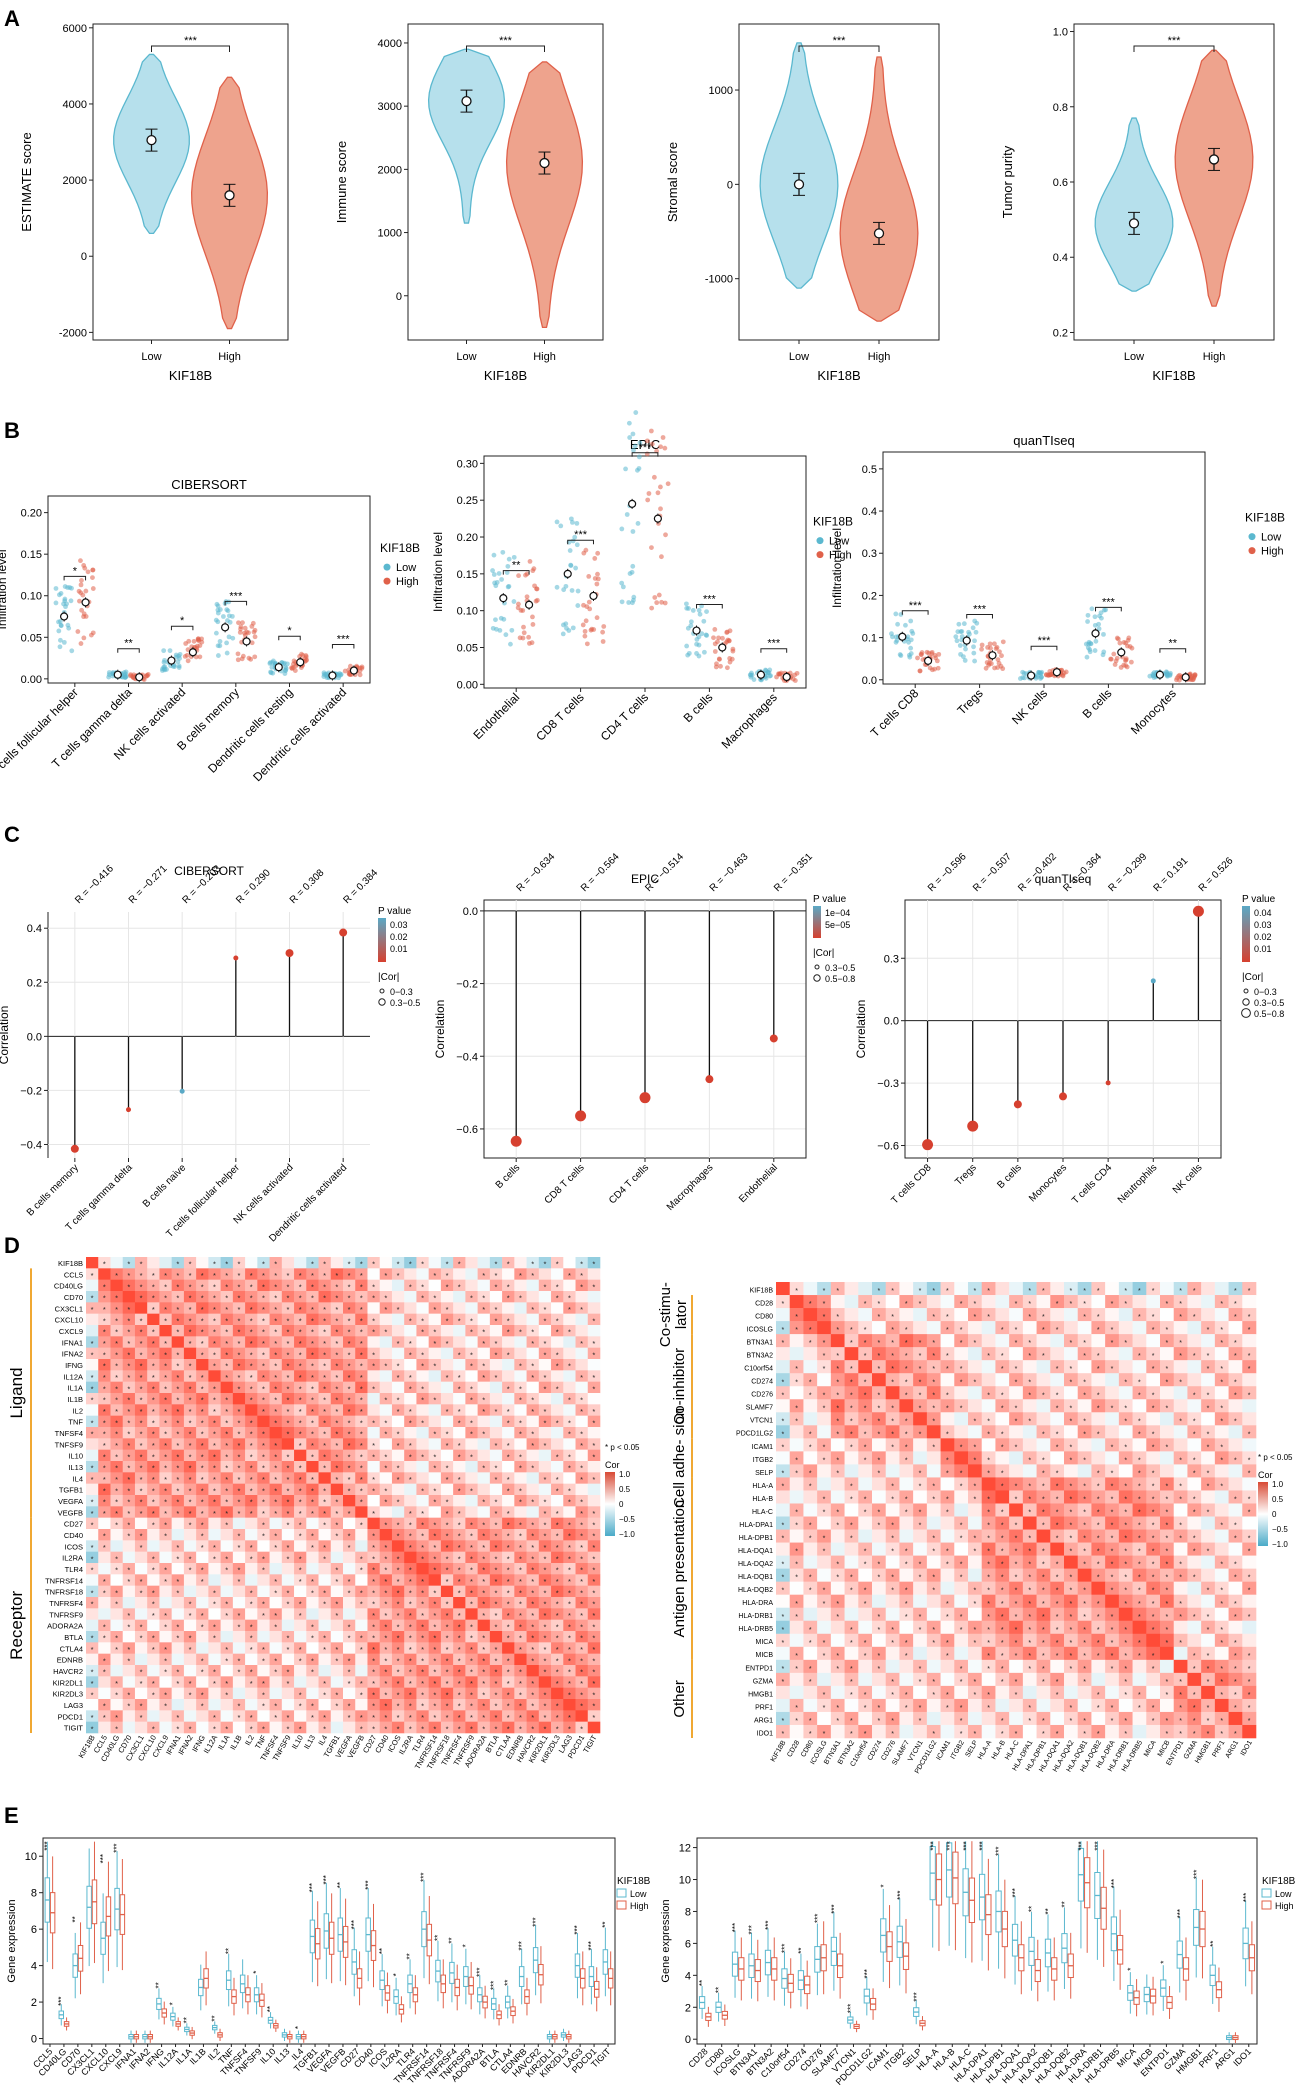 The image size is (1303, 2088). What do you see at coordinates (78, 1410) in the screenshot?
I see `row-label: IL2` at bounding box center [78, 1410].